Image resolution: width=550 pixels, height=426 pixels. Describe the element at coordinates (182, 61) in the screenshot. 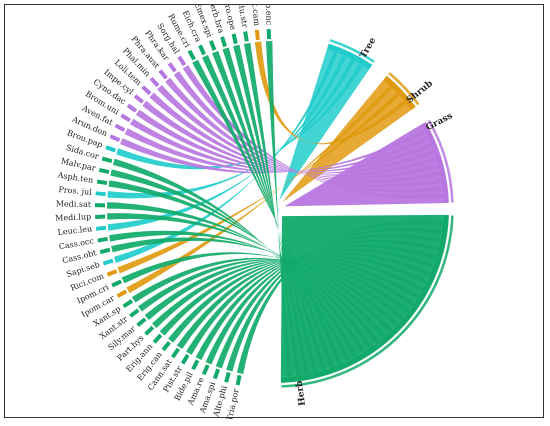

I see `tick-sorg-hal` at that location.